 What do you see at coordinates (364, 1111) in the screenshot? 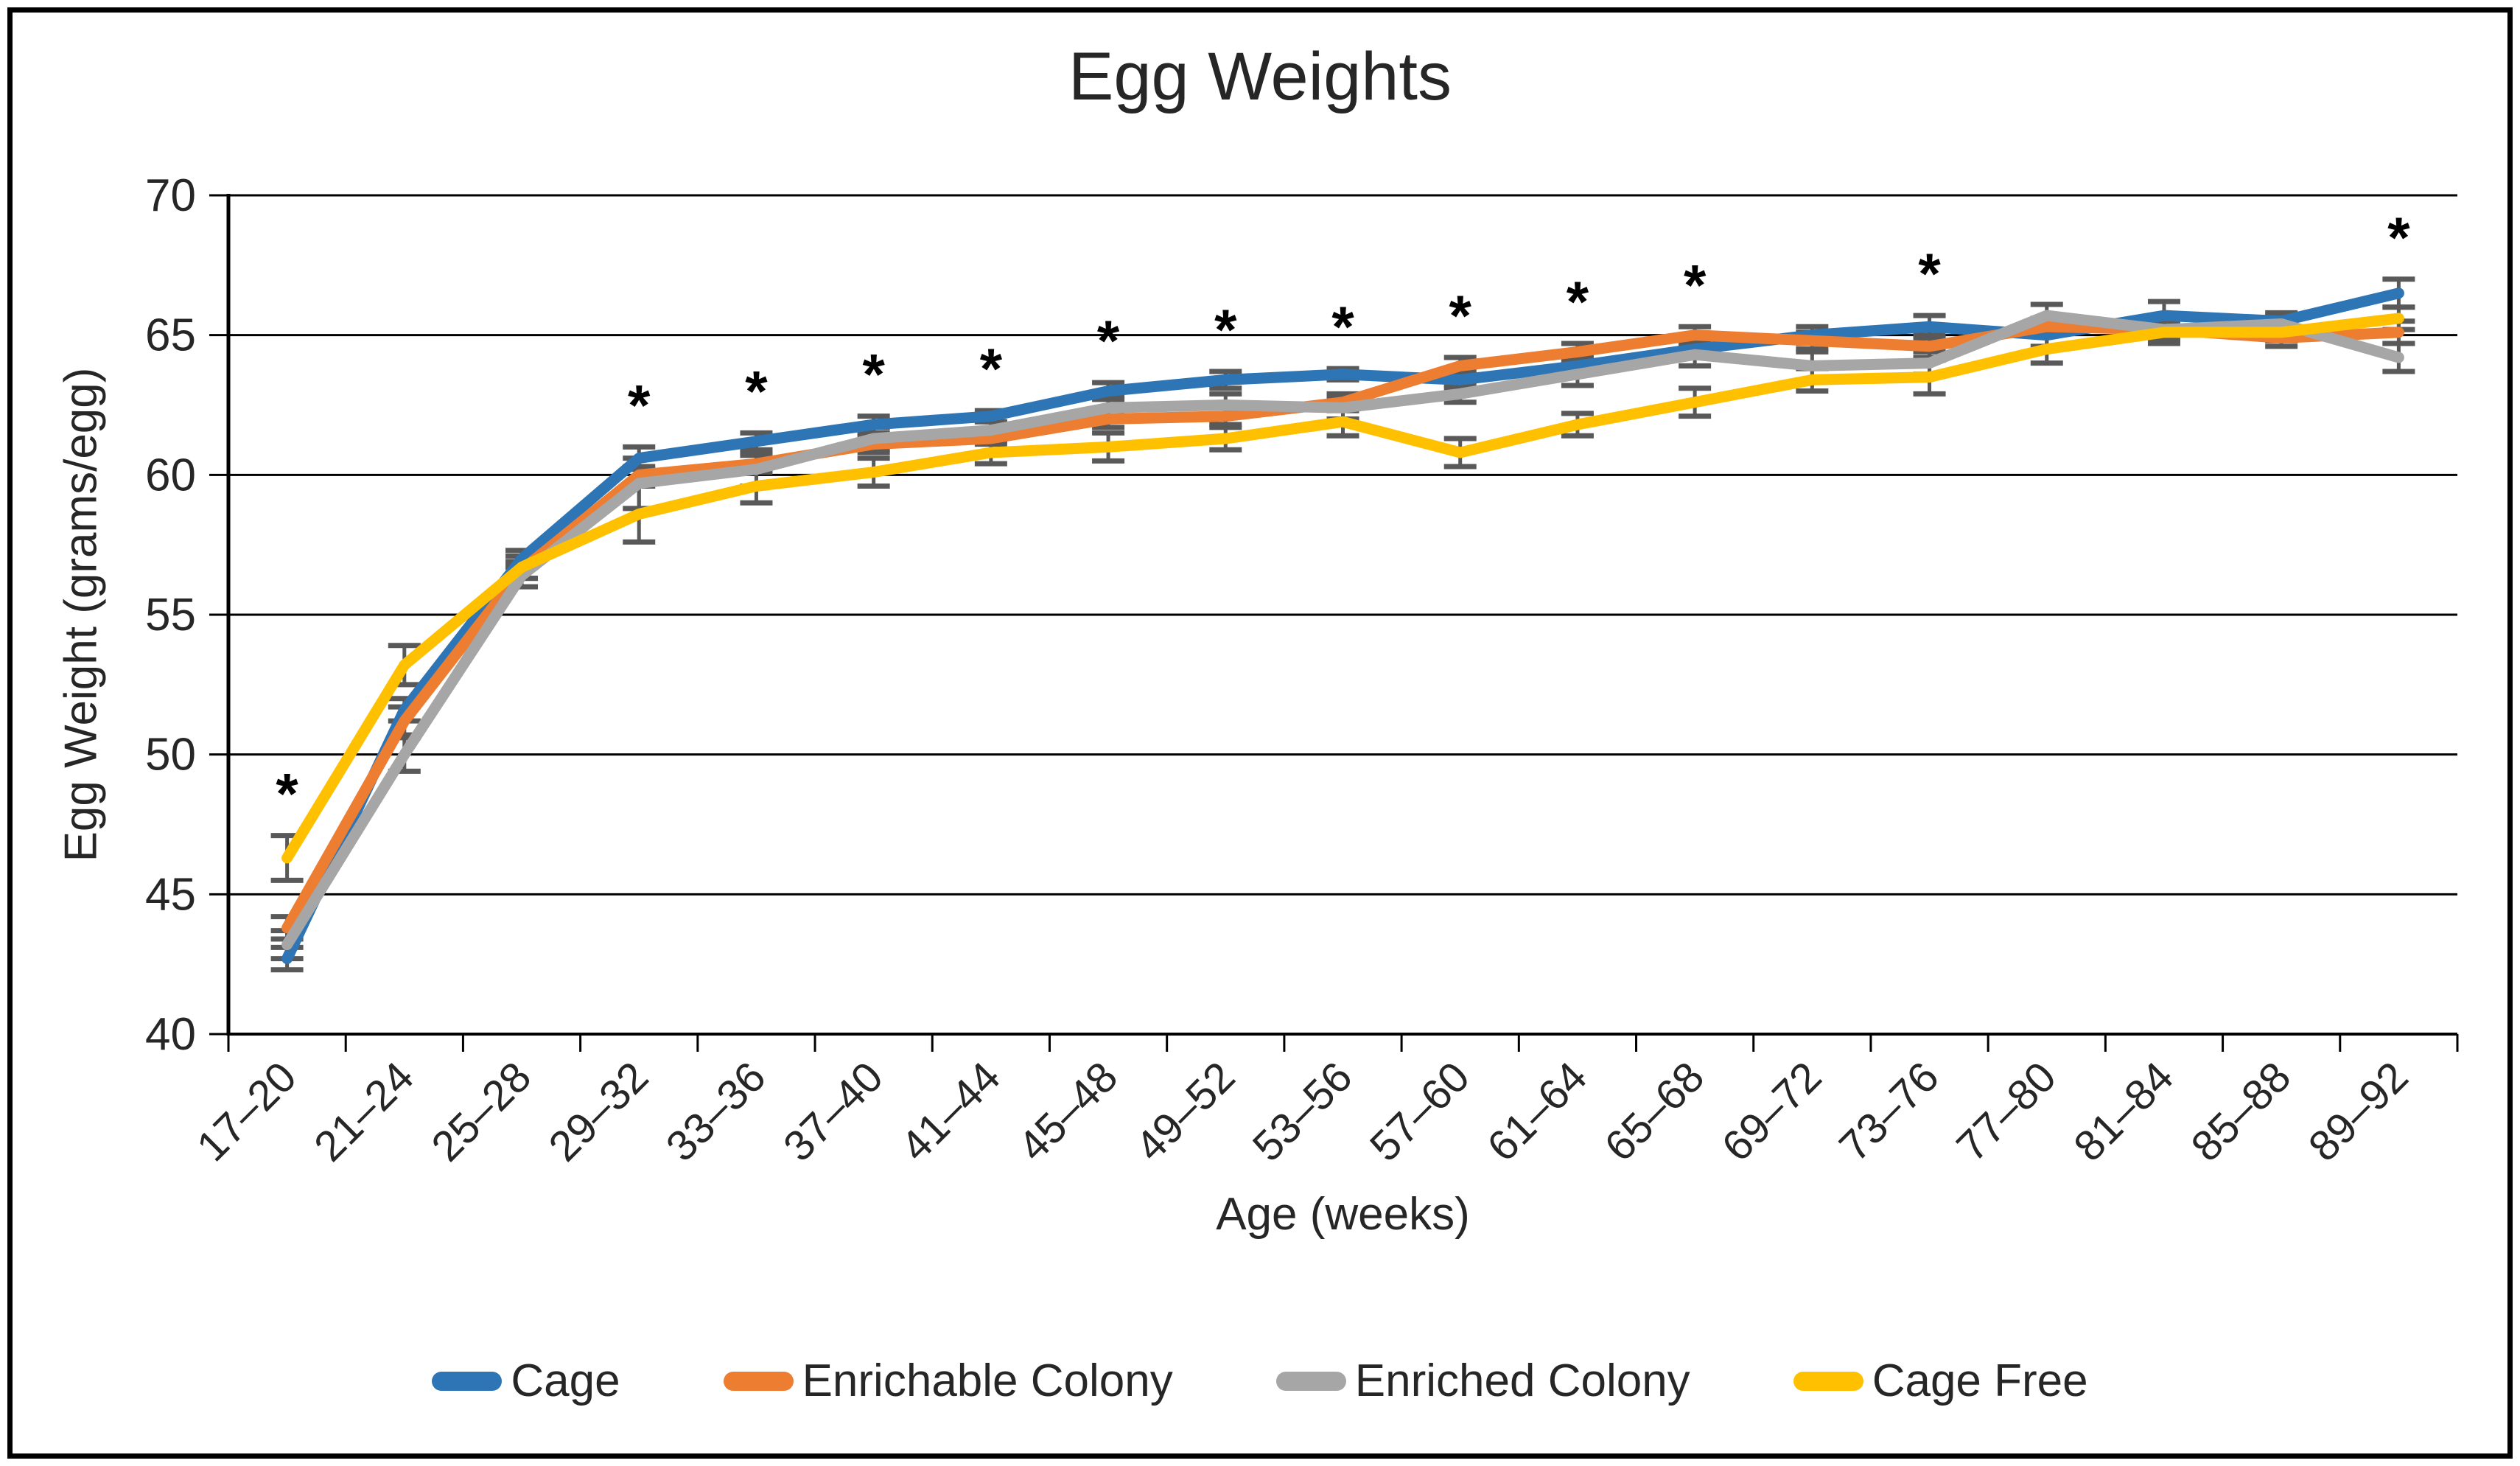
I see `x-tick-label: 21–24` at bounding box center [364, 1111].